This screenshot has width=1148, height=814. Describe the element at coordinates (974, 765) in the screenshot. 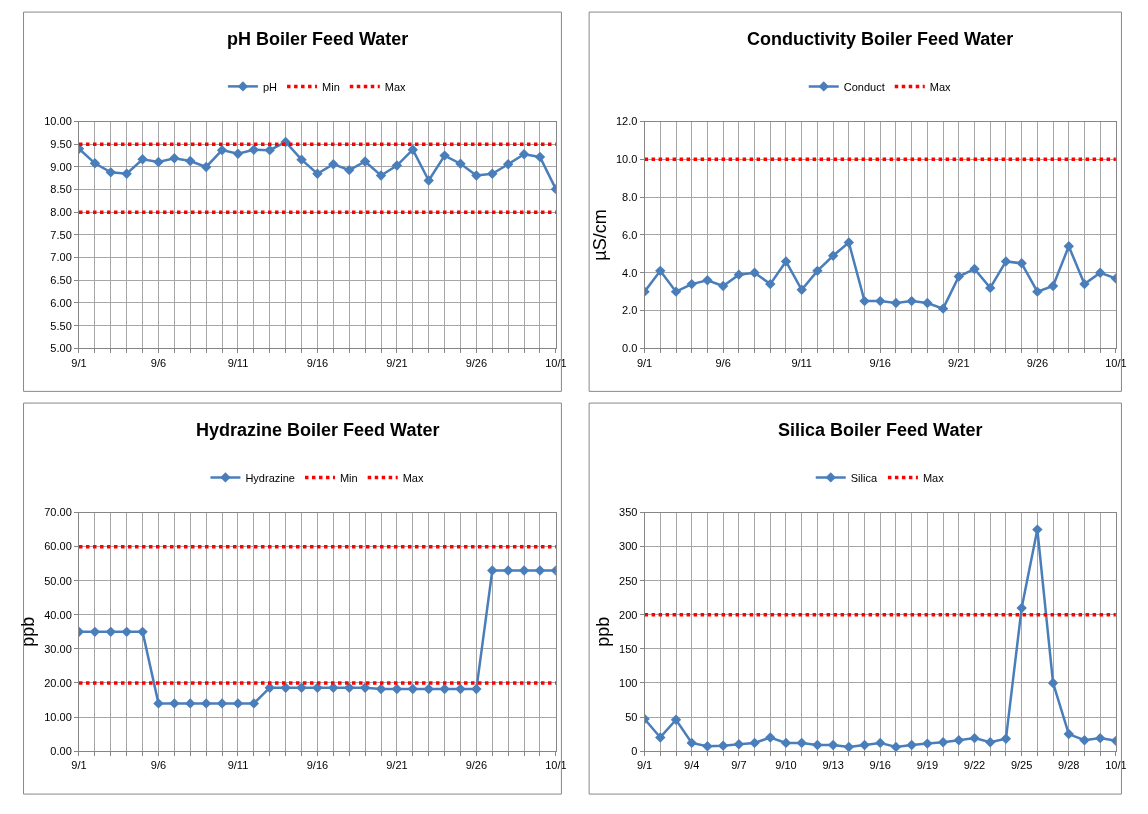

I see `x-tick-label: 9/22` at that location.